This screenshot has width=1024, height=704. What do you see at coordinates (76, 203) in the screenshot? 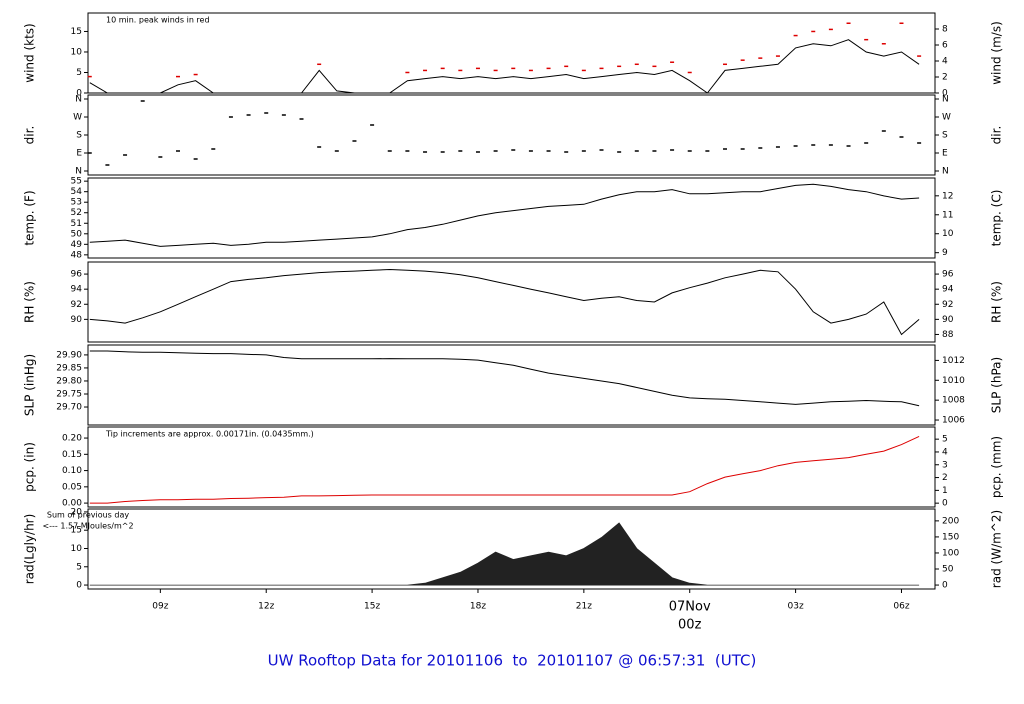
I see `y-tick-label: 53` at bounding box center [76, 203].